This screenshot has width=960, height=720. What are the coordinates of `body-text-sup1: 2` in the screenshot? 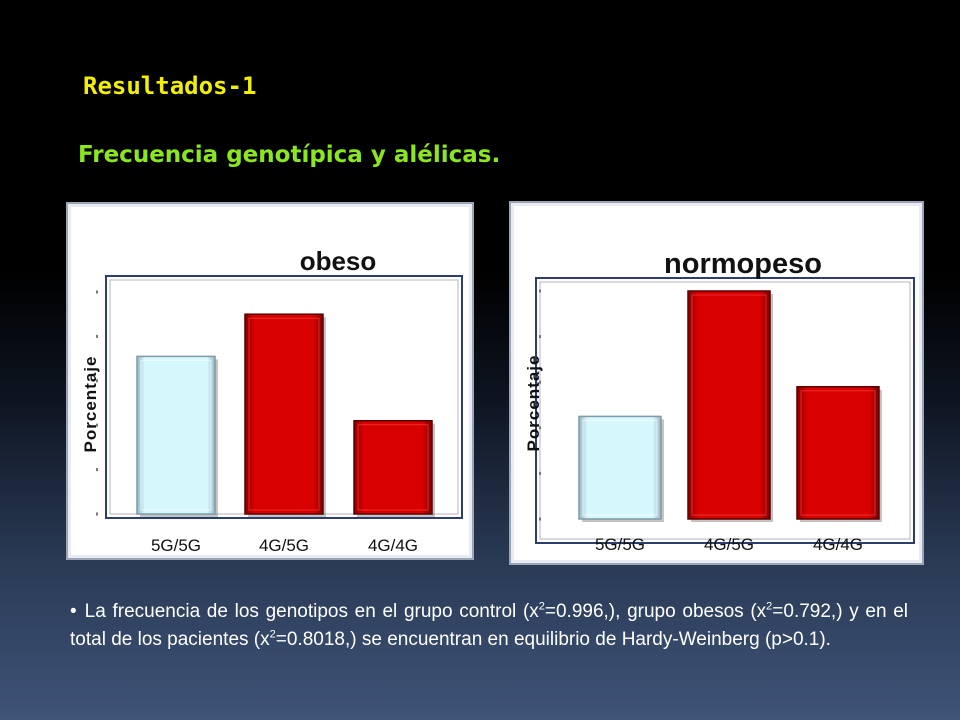 It's located at (541, 606).